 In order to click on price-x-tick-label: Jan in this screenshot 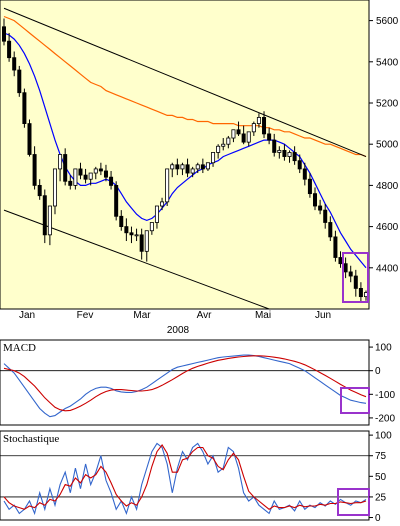, I will do `click(27, 315)`.